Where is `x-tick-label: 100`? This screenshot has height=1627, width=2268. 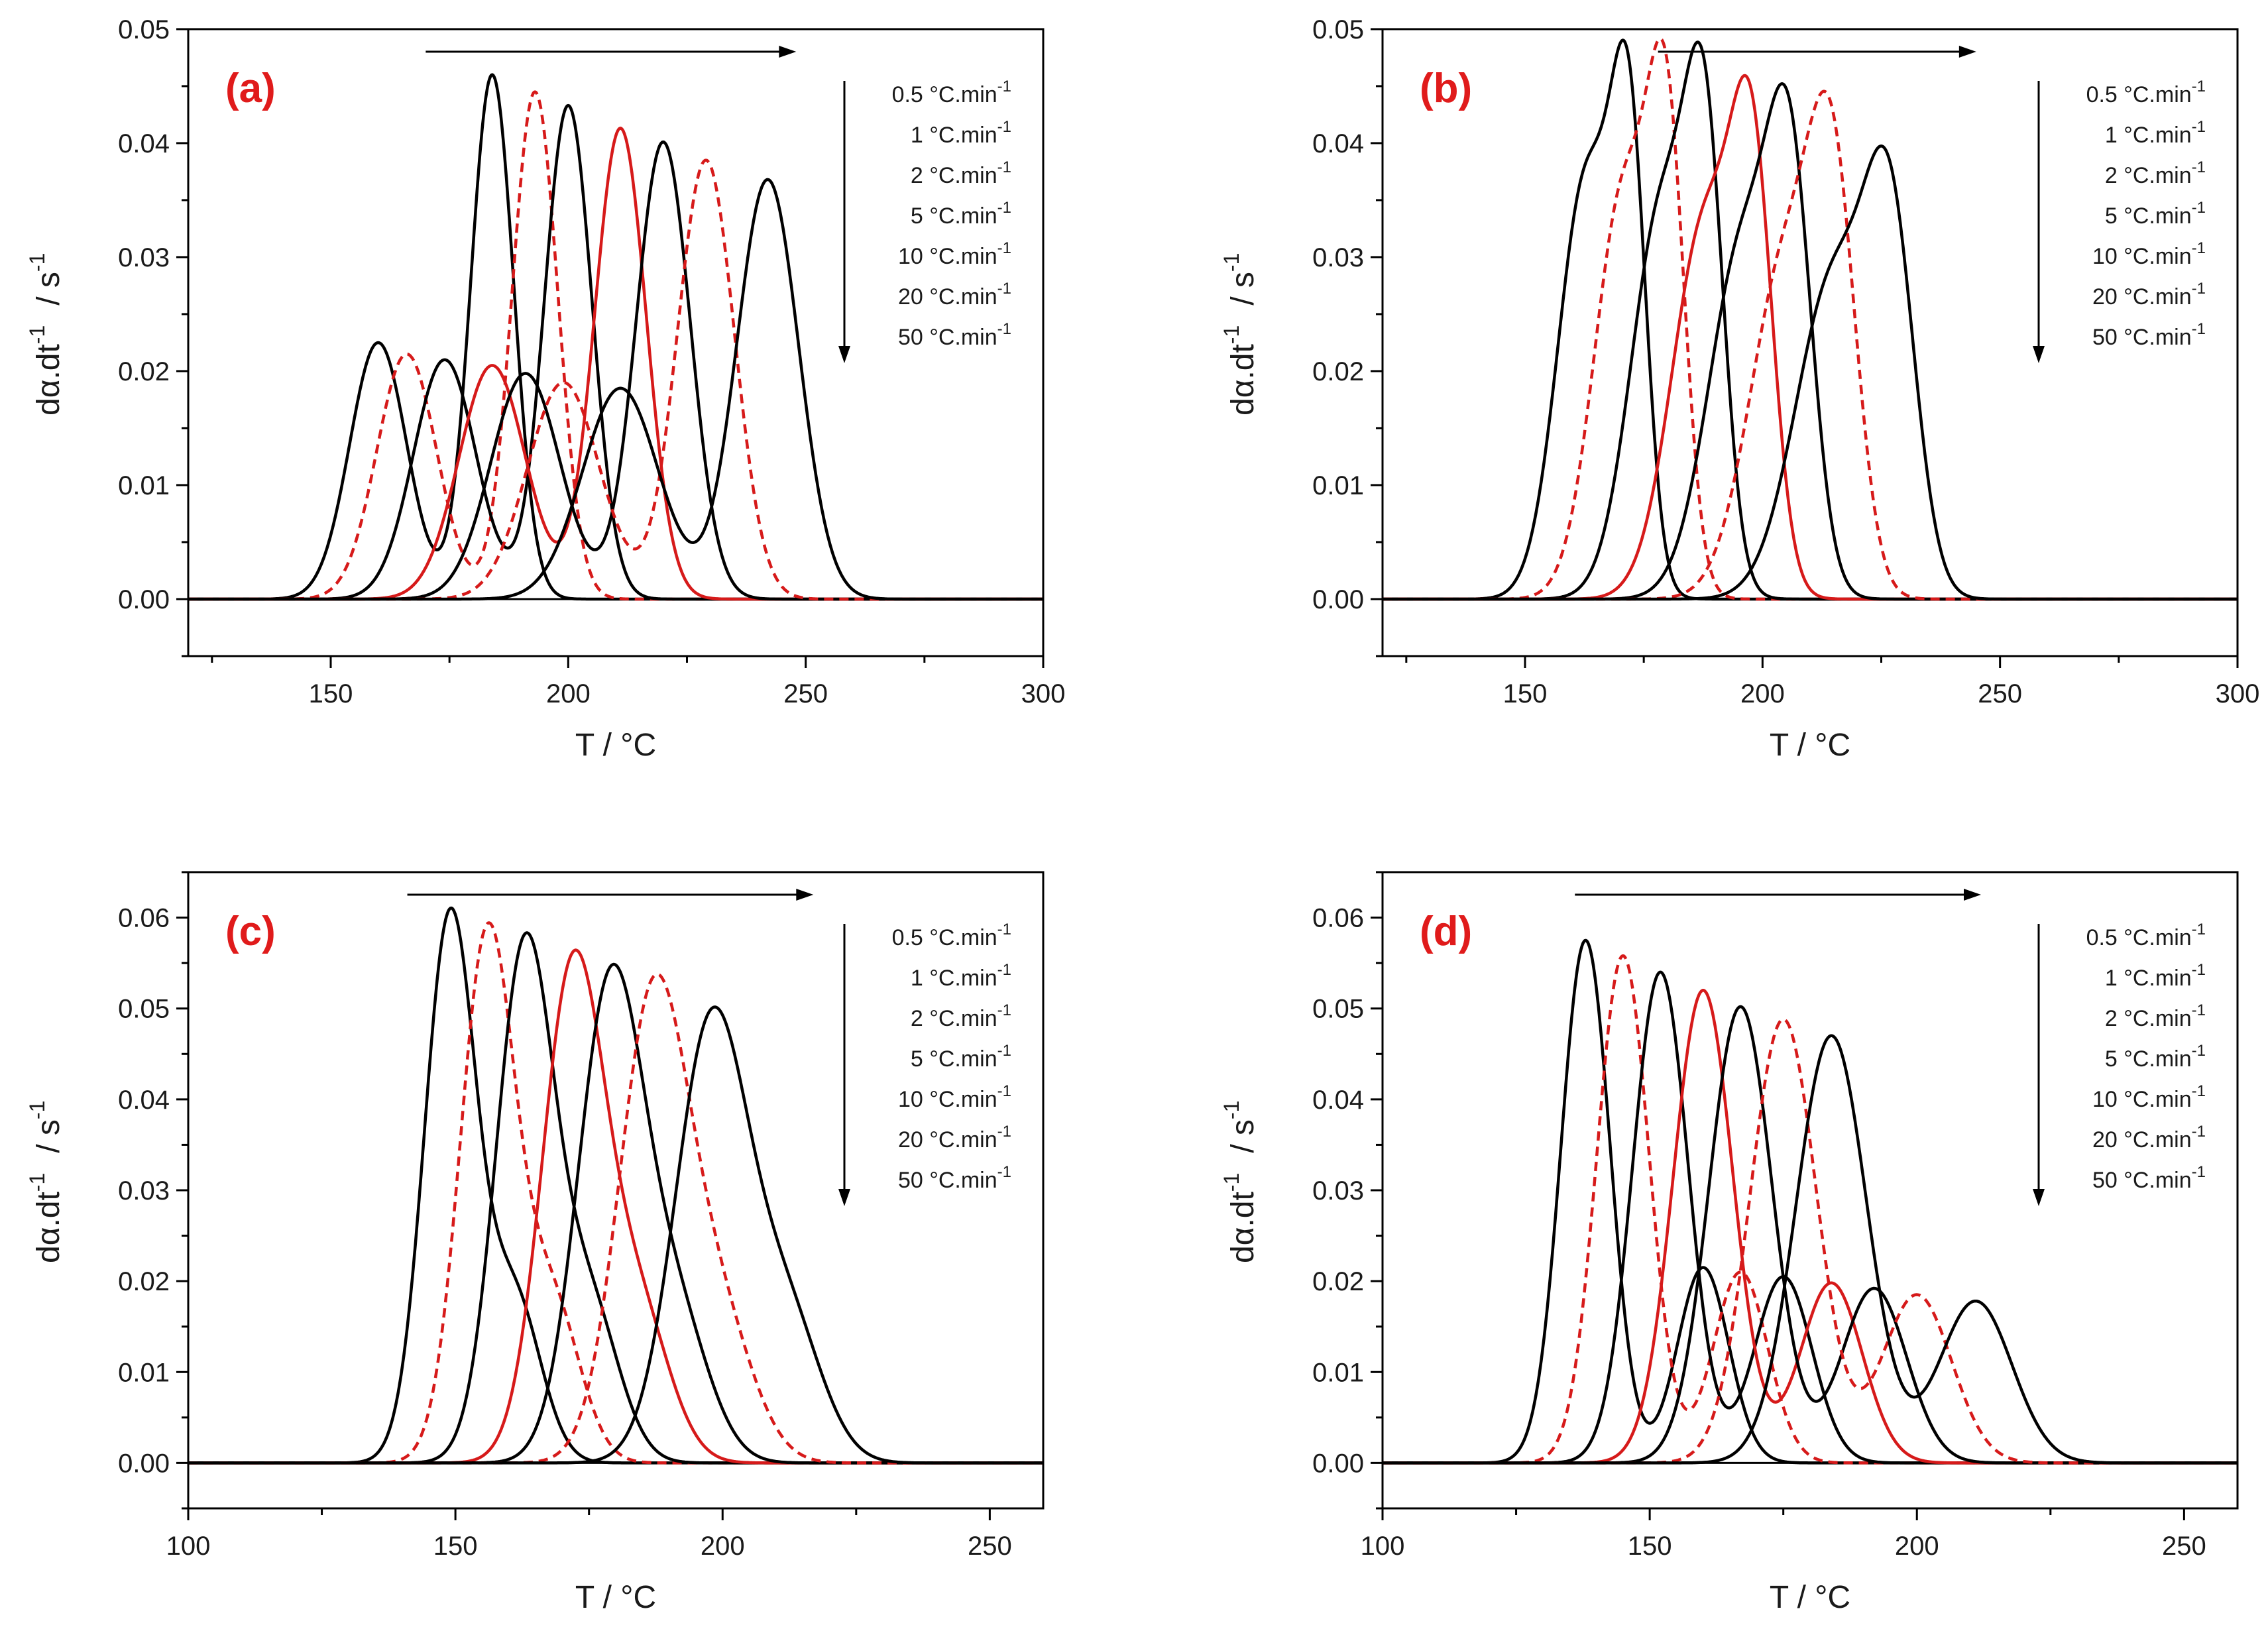 x-tick-label: 100 is located at coordinates (1383, 1546).